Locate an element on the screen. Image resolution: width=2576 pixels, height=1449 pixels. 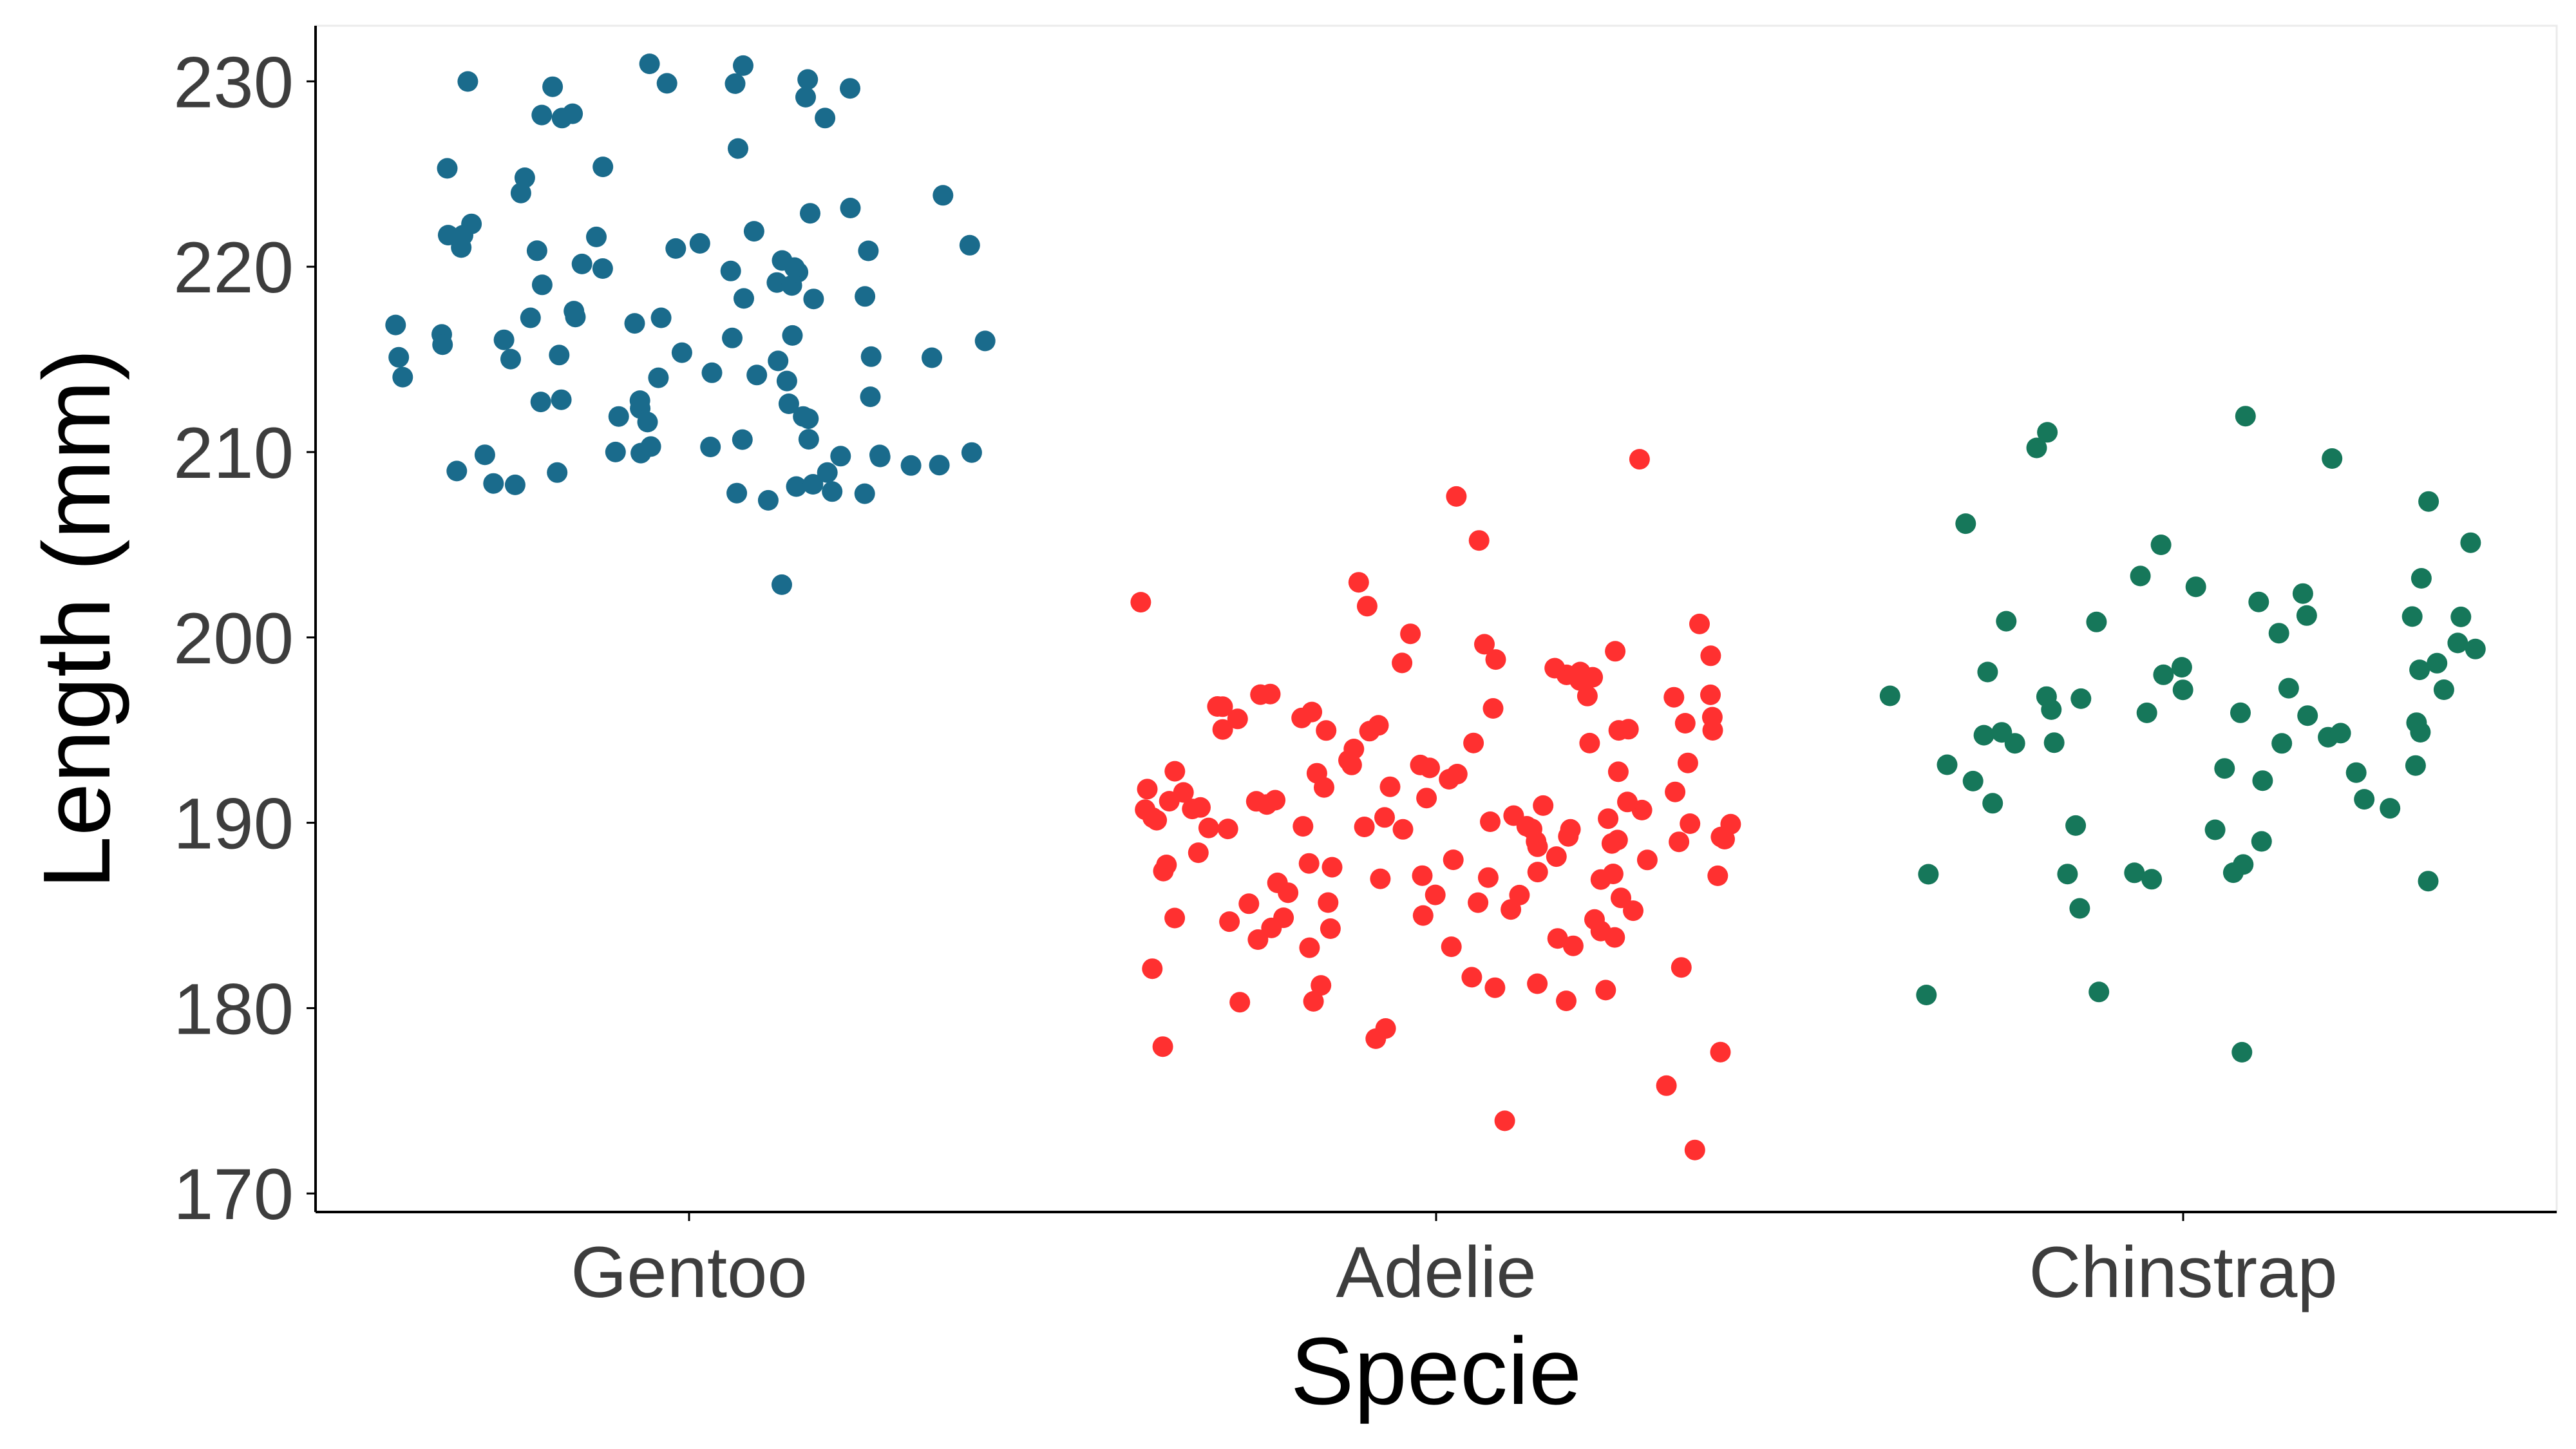
x-tick-label: Chinstrap is located at coordinates (2183, 1272).